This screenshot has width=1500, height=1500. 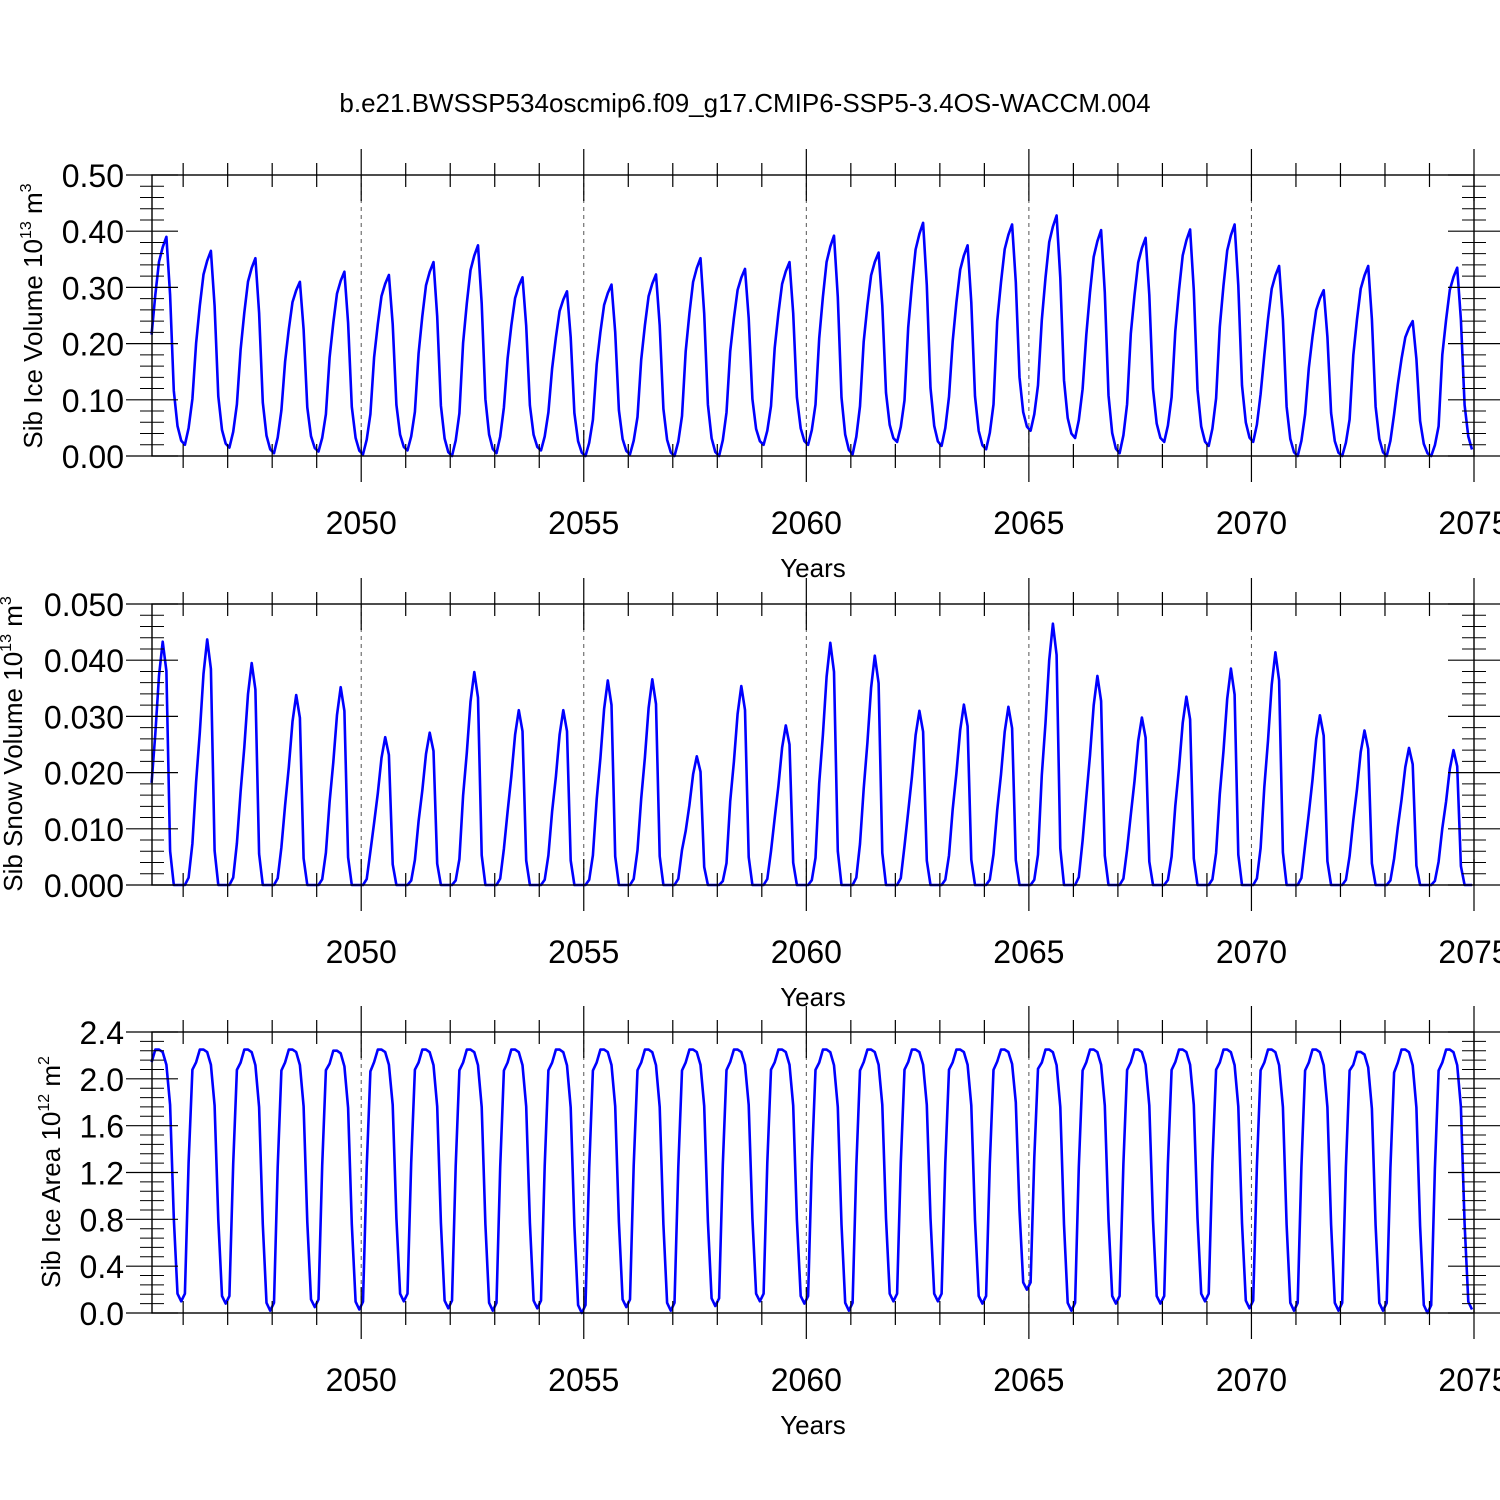 I want to click on y-tick-label: 0.00, so click(x=93, y=457).